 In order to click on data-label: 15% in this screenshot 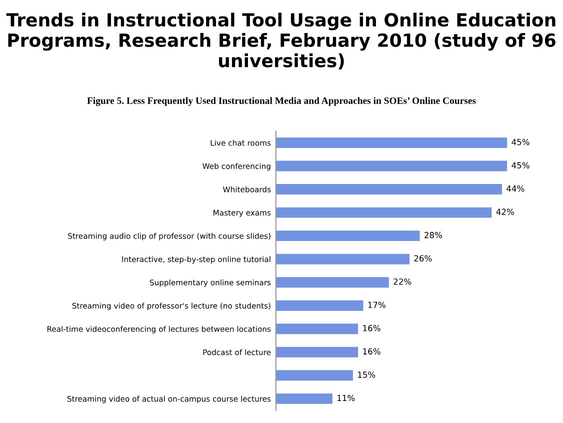, I will do `click(367, 375)`.